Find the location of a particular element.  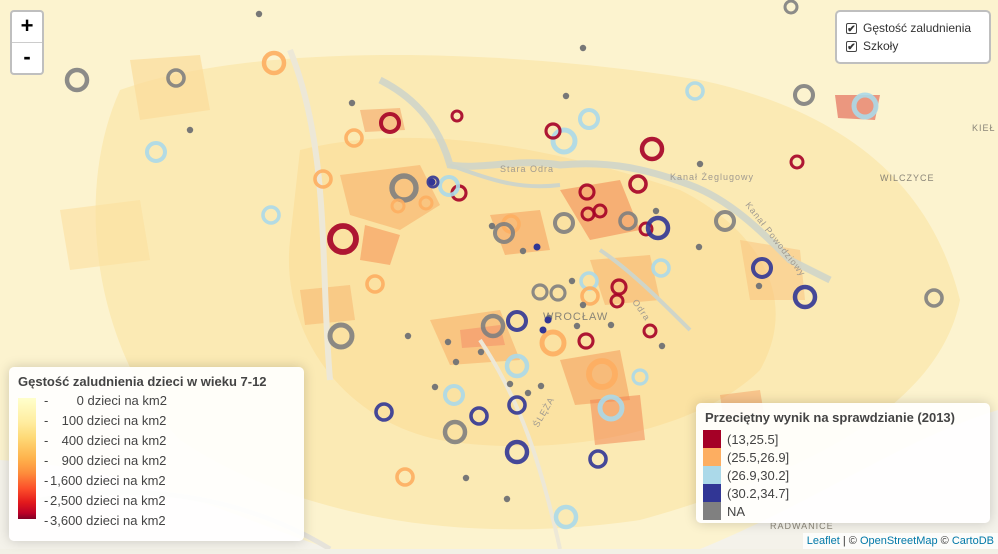

layer-toggle-density: ✔ Gęstość zaludnienia is located at coordinates (913, 28).